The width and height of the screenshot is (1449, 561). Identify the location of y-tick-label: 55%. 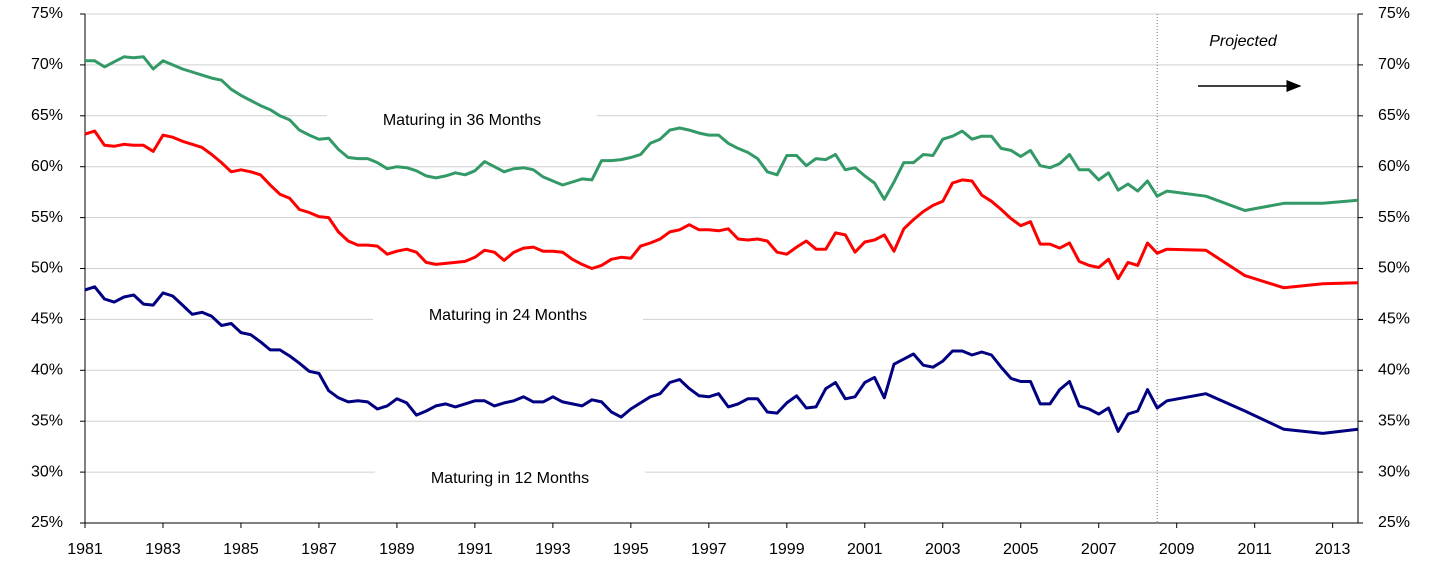
(47, 217).